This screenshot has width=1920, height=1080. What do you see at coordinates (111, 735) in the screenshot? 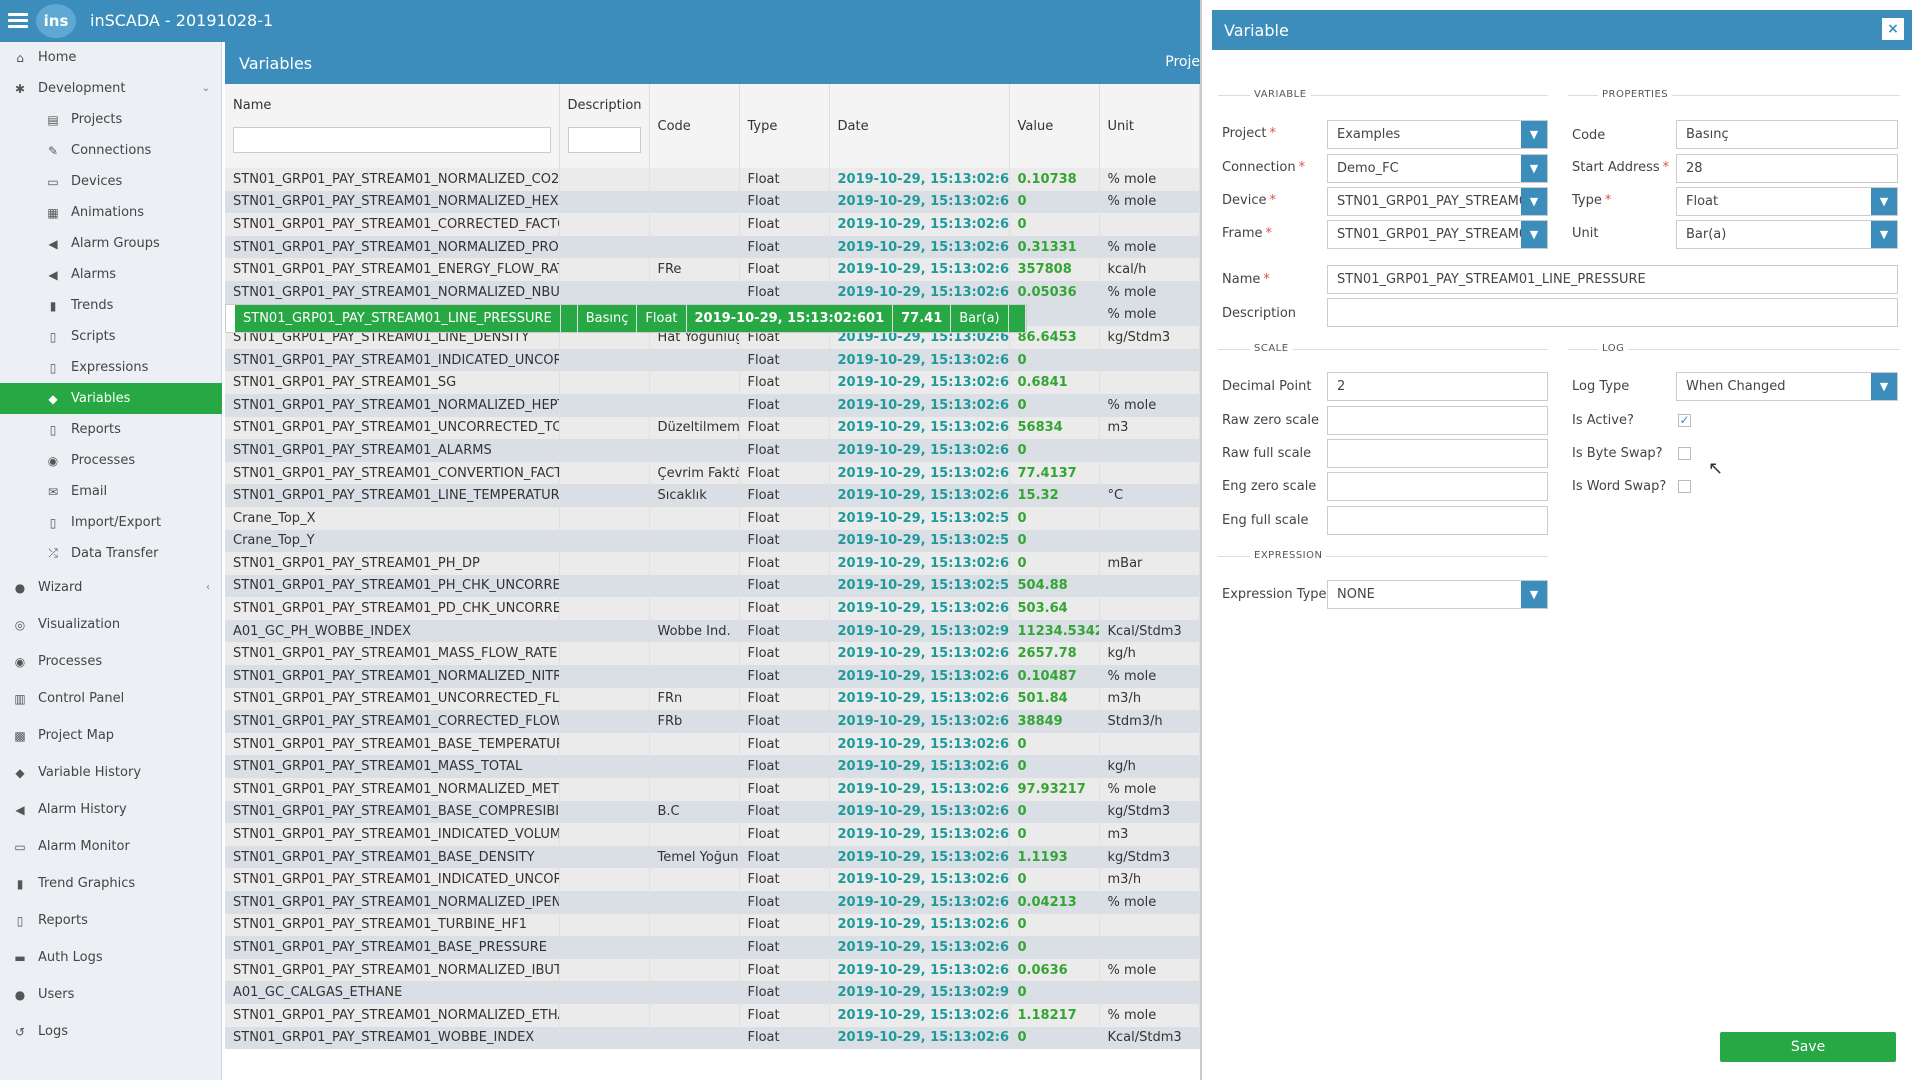
I see `sidebar-item-project-map: ▩ Project Map` at bounding box center [111, 735].